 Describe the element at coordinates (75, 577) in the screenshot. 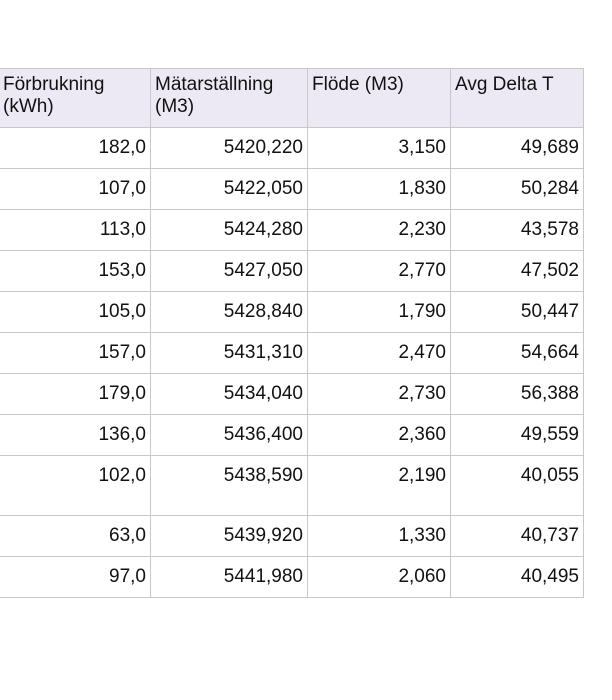

I see `table-cell: 97,0` at that location.